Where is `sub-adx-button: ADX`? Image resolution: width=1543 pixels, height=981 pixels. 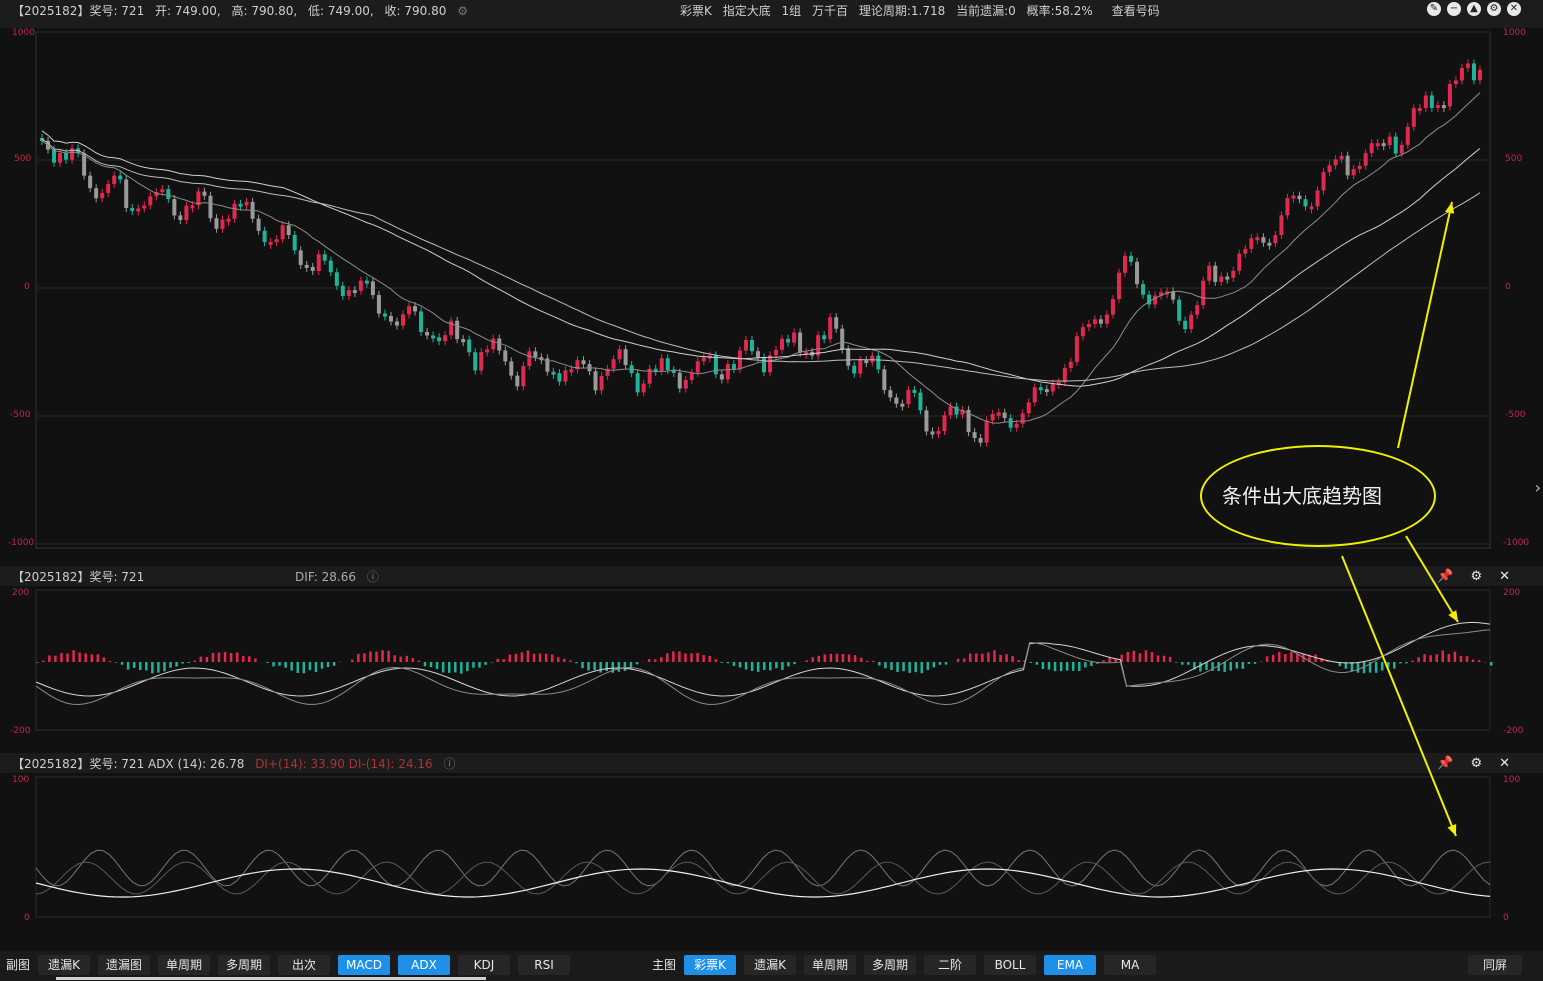 sub-adx-button: ADX is located at coordinates (424, 965).